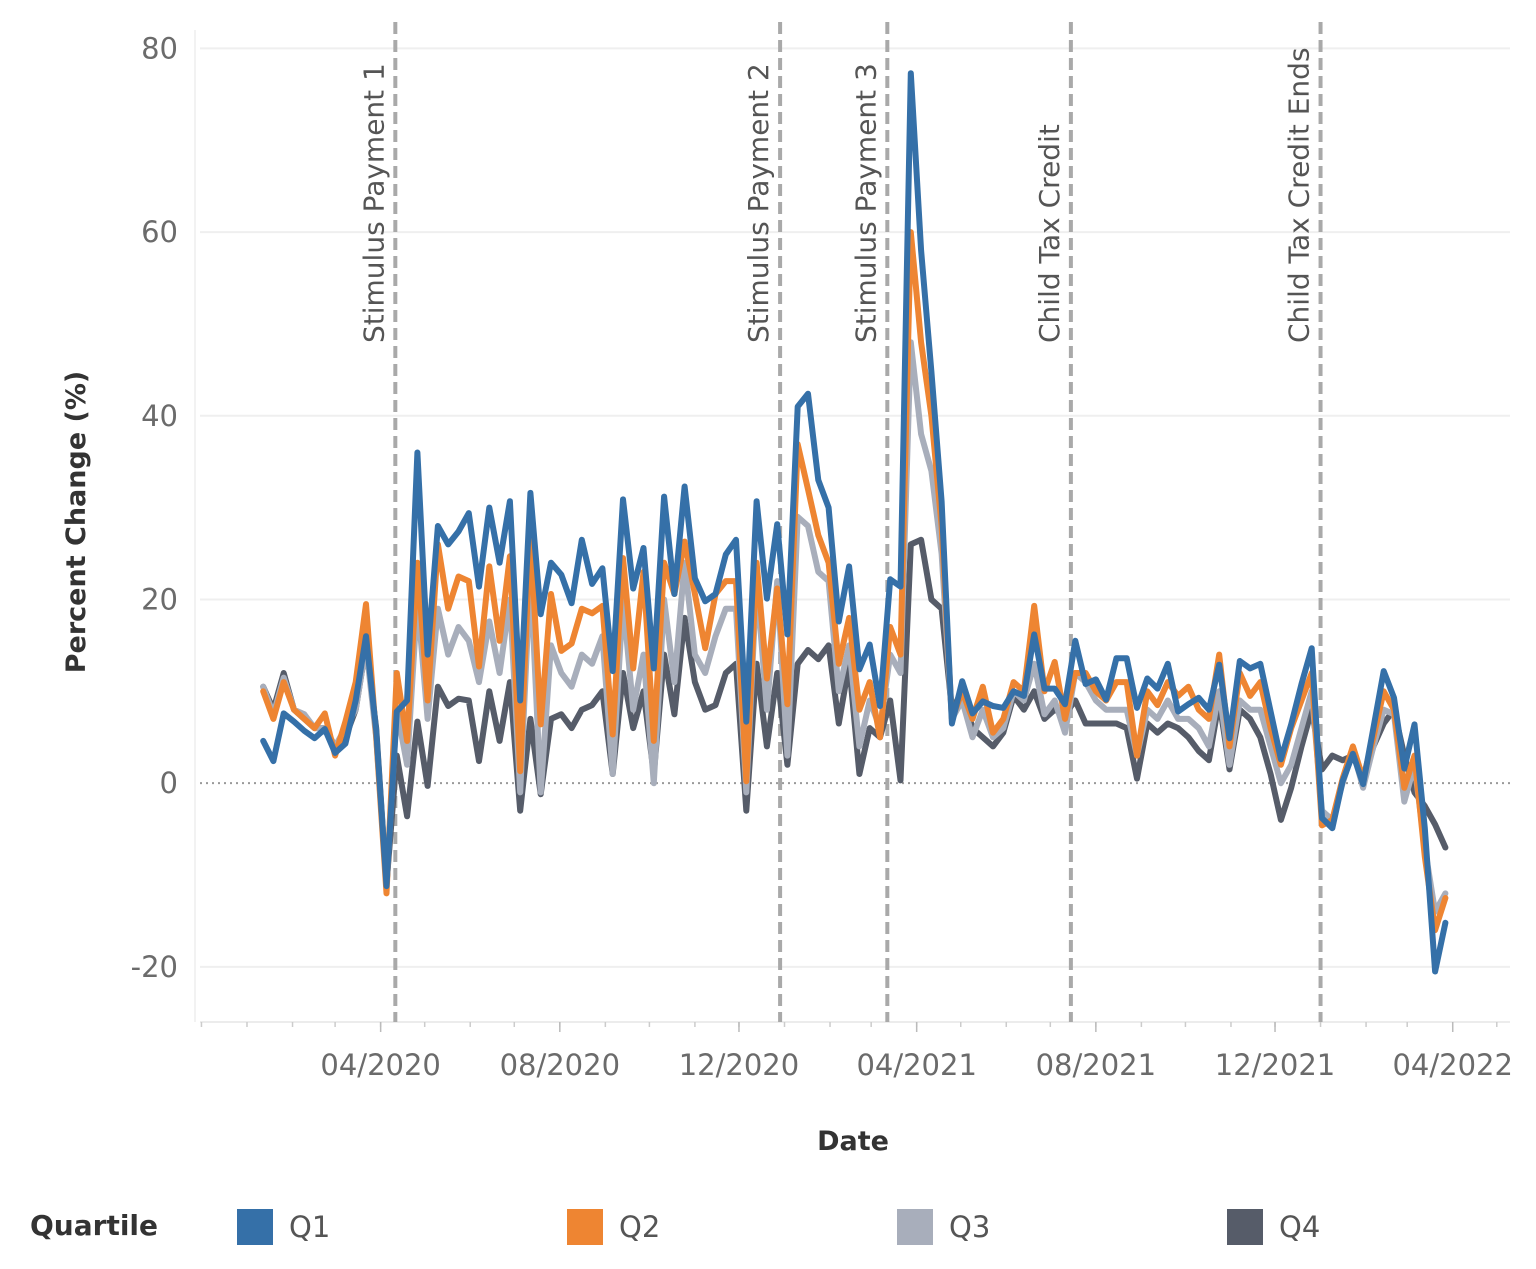 The image size is (1536, 1269). What do you see at coordinates (373, 203) in the screenshot?
I see `event-label: Stimulus Payment 1` at bounding box center [373, 203].